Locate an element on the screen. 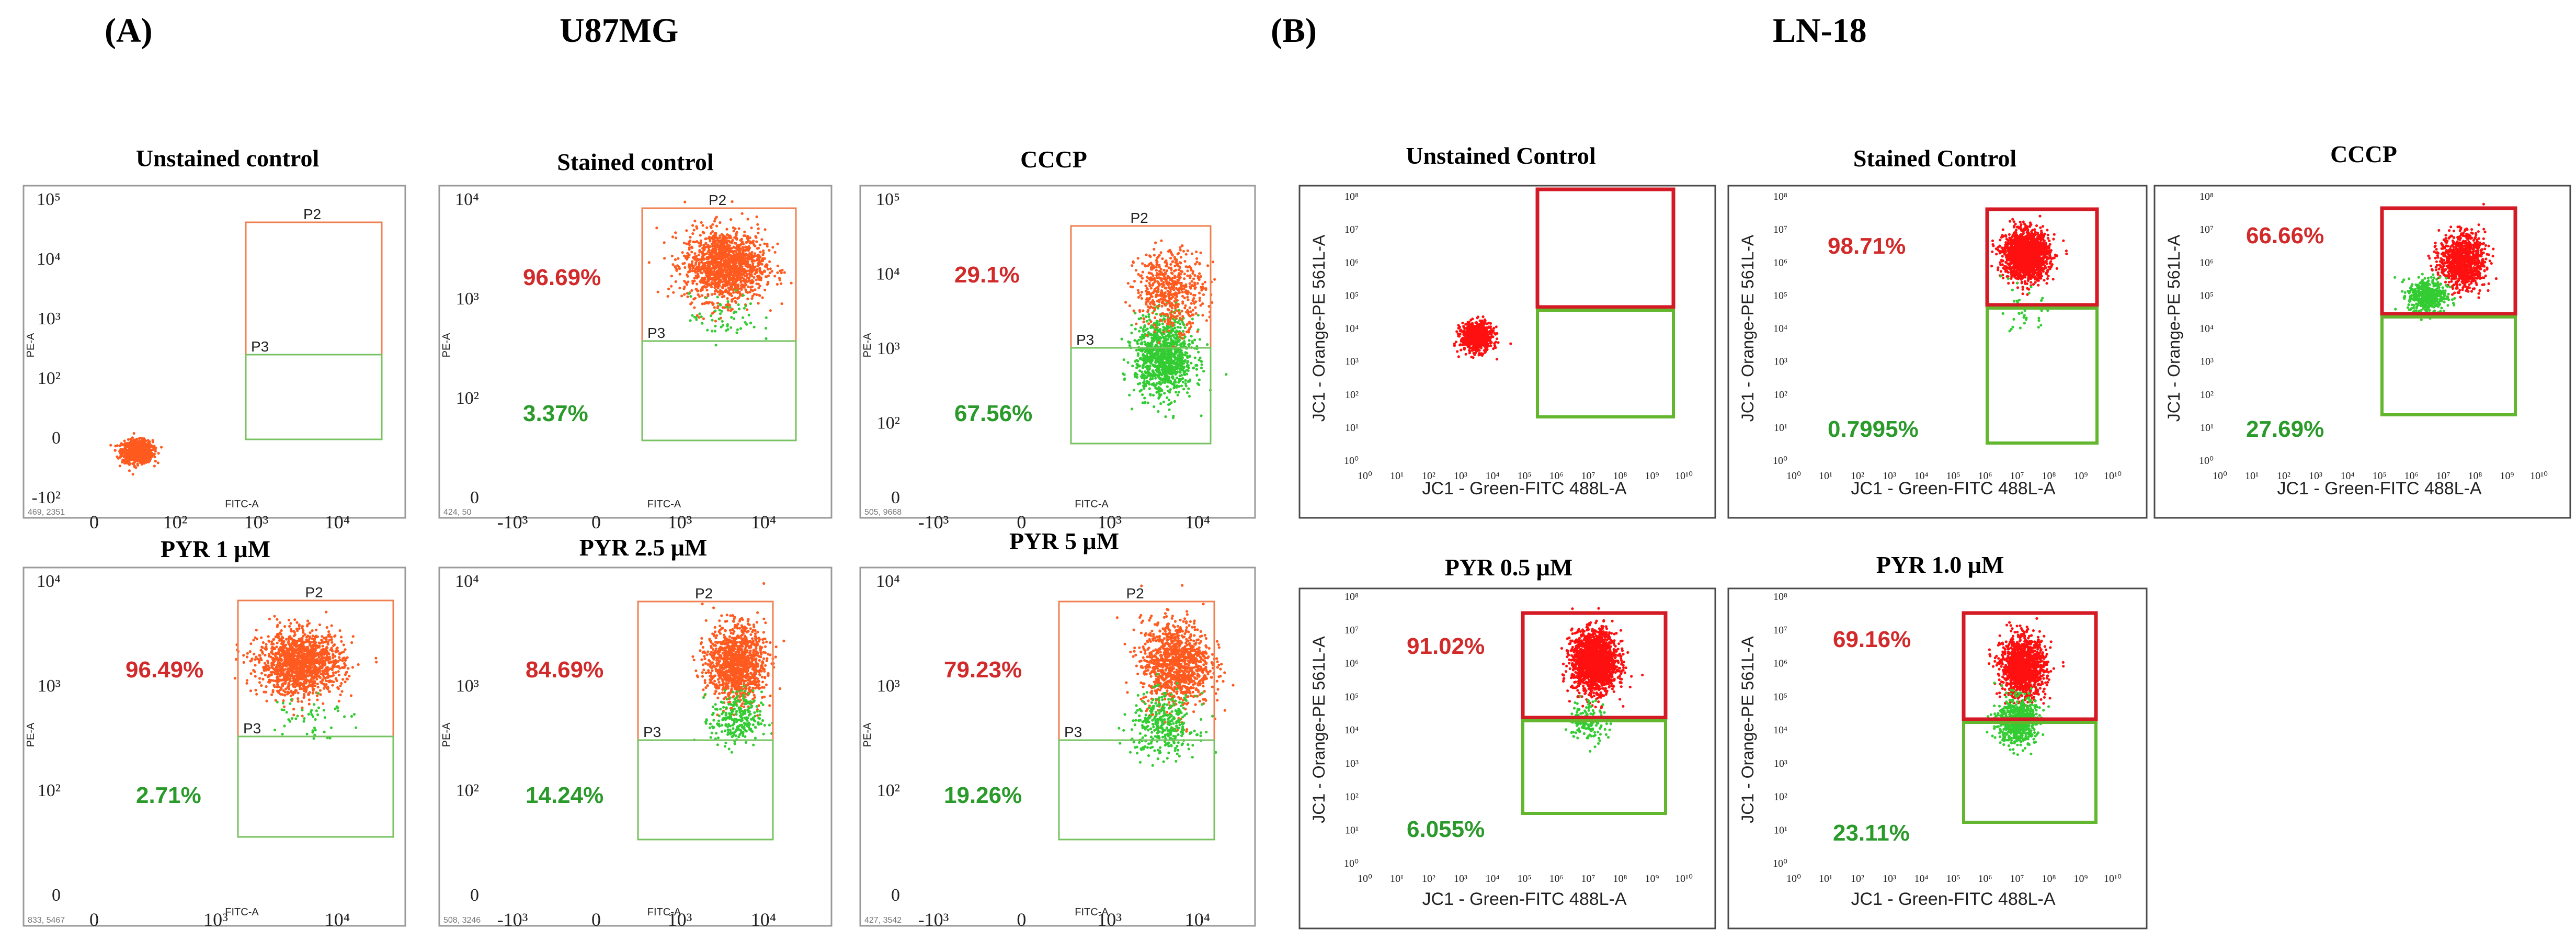  panel-title: PYR 1 μM is located at coordinates (216, 549).